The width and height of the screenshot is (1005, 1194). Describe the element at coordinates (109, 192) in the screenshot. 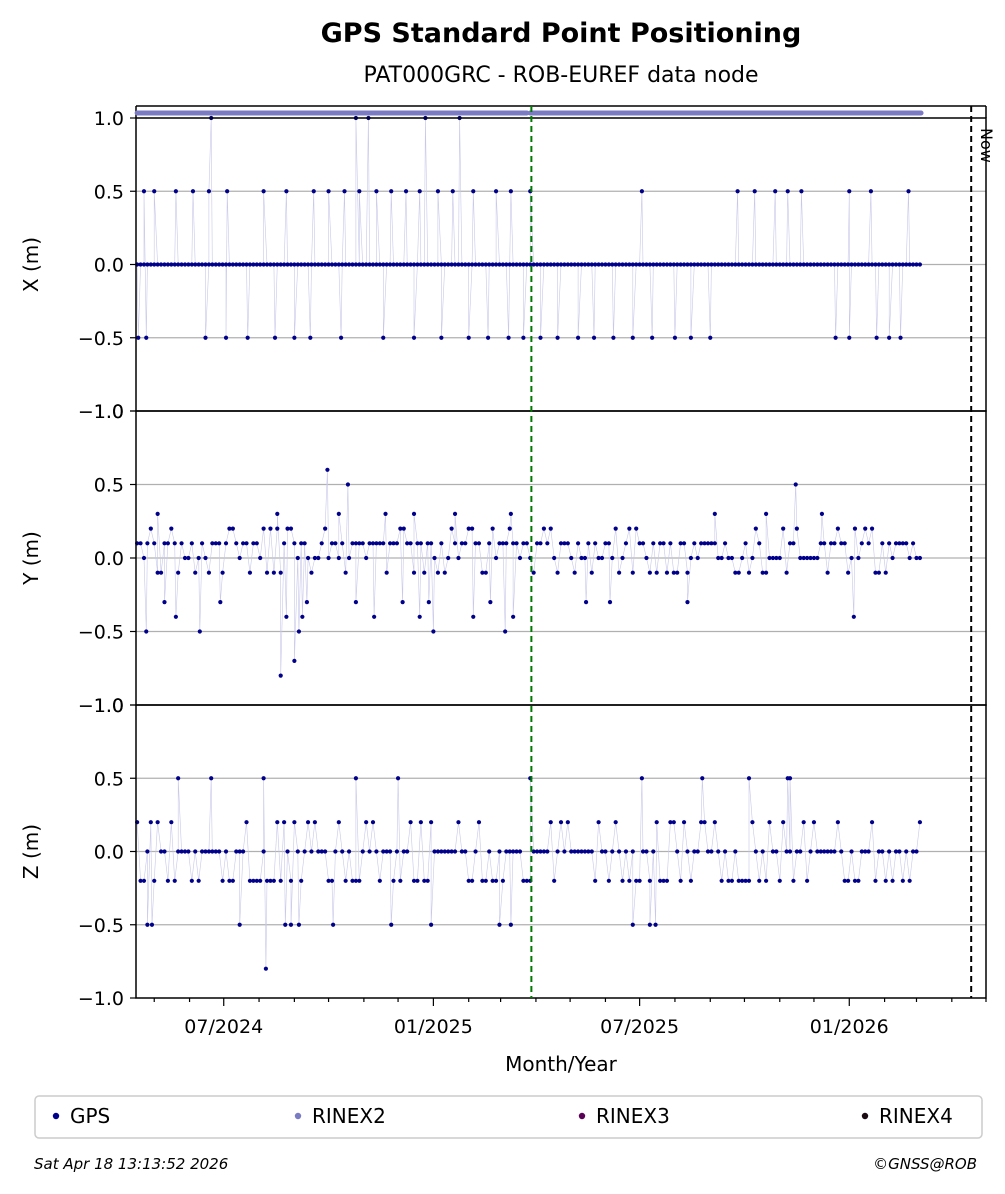

I see `y-tick-label: 0.5` at that location.